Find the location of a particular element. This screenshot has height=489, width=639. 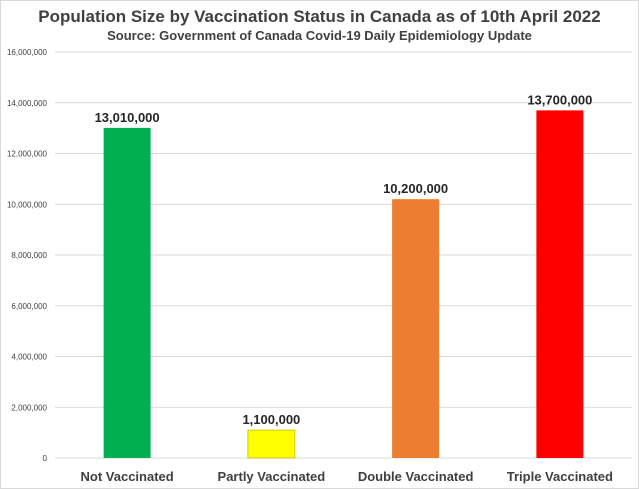

y-tick-label: 16,000,000 is located at coordinates (27, 52).